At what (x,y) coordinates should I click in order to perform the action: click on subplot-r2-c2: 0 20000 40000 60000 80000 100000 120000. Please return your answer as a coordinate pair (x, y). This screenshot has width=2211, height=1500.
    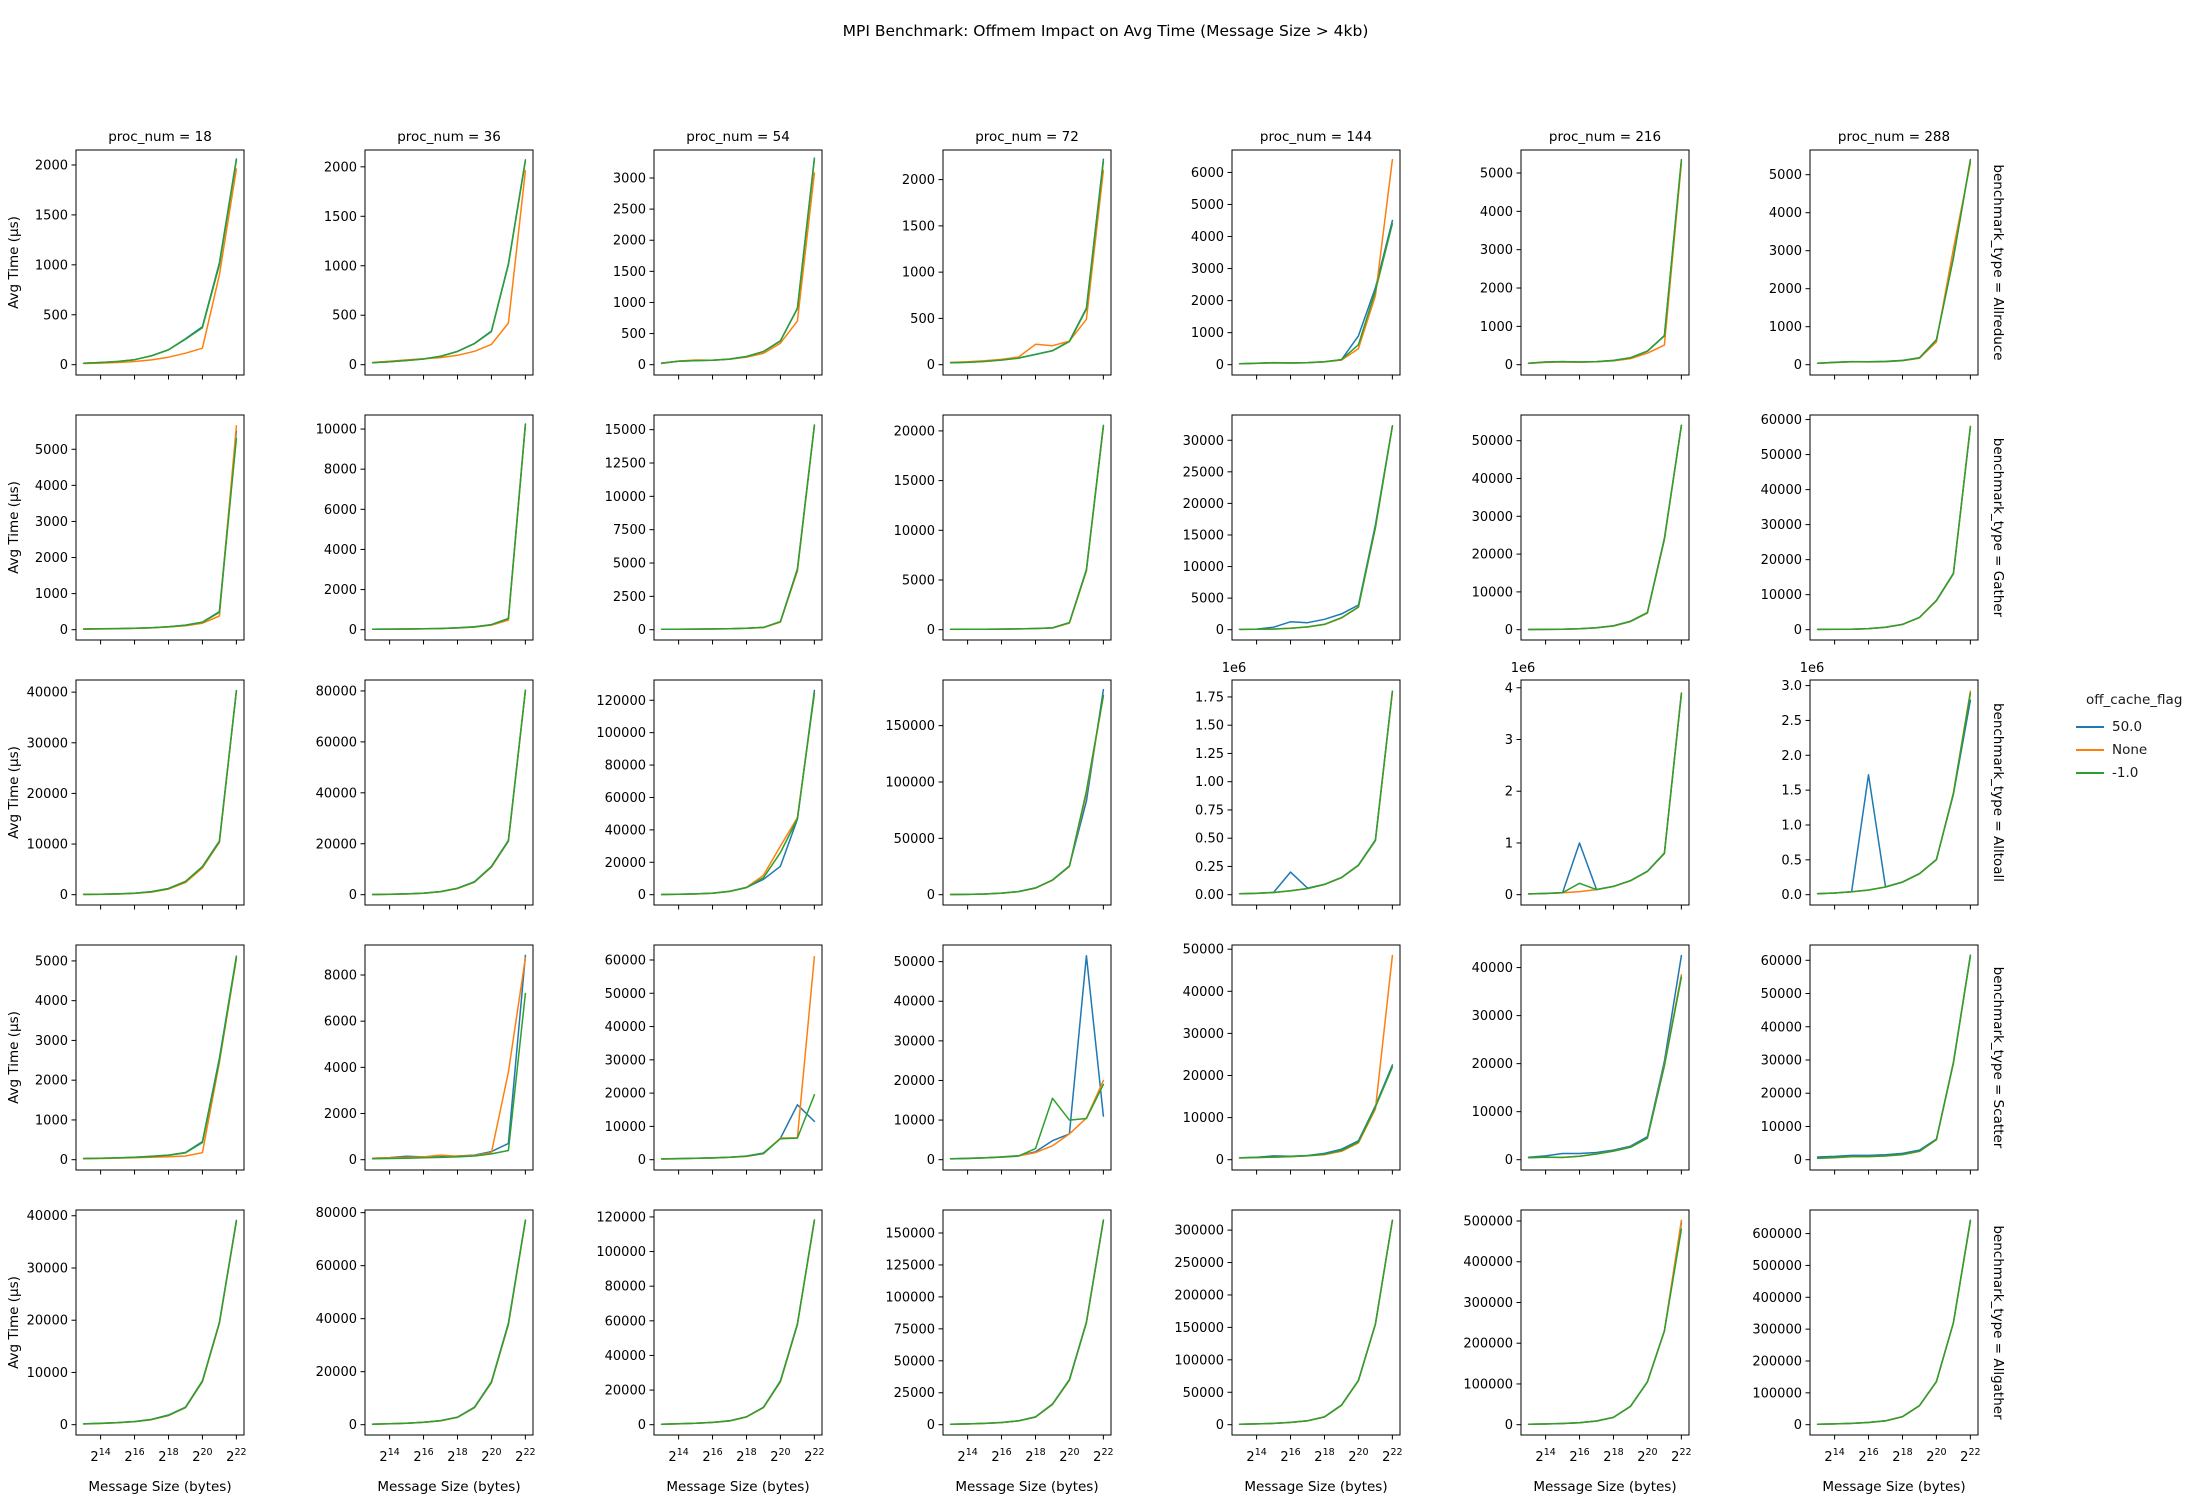
    Looking at the image, I should click on (709, 794).